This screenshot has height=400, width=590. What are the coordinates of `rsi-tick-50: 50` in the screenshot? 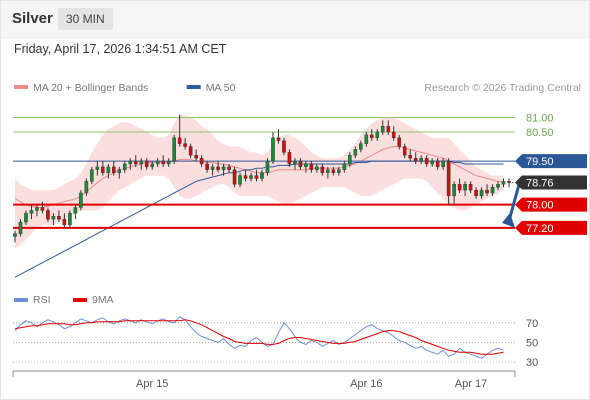 It's located at (532, 343).